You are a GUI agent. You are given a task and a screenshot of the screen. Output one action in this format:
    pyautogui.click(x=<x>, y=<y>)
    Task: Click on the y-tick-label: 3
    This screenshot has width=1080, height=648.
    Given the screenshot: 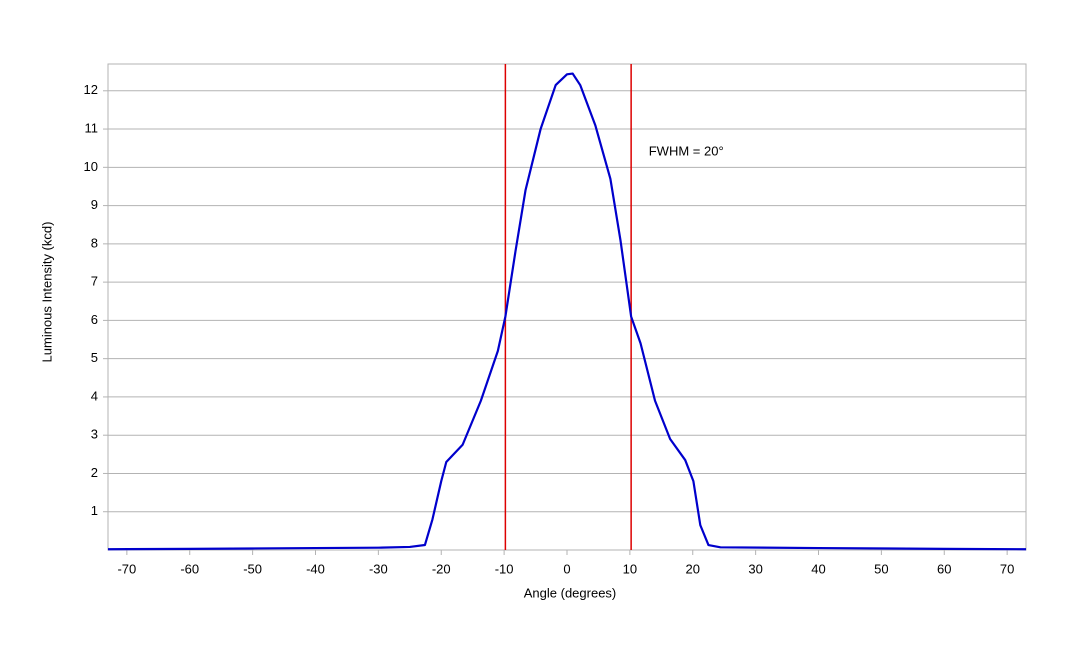 What is the action you would take?
    pyautogui.click(x=94, y=434)
    